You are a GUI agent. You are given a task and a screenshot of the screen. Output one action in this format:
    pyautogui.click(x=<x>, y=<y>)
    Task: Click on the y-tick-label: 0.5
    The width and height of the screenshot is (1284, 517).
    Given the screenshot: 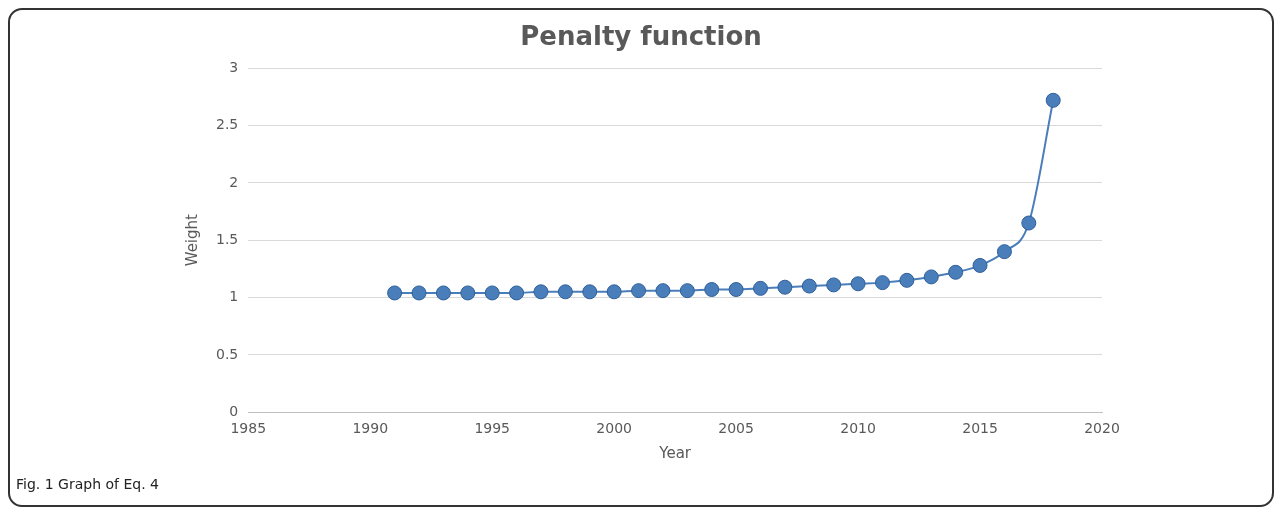 What is the action you would take?
    pyautogui.click(x=227, y=353)
    